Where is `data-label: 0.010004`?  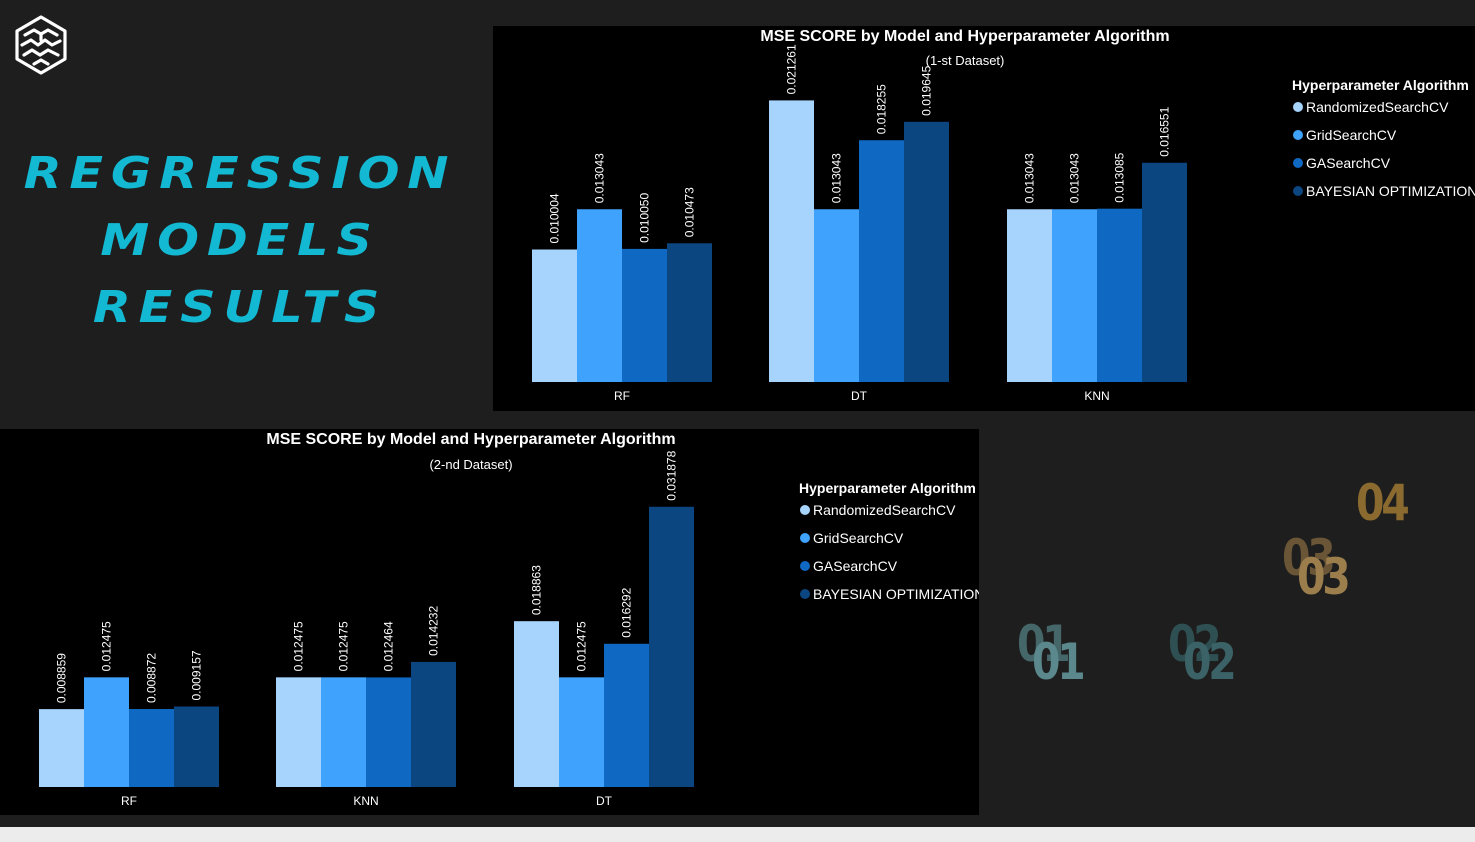 data-label: 0.010004 is located at coordinates (555, 218).